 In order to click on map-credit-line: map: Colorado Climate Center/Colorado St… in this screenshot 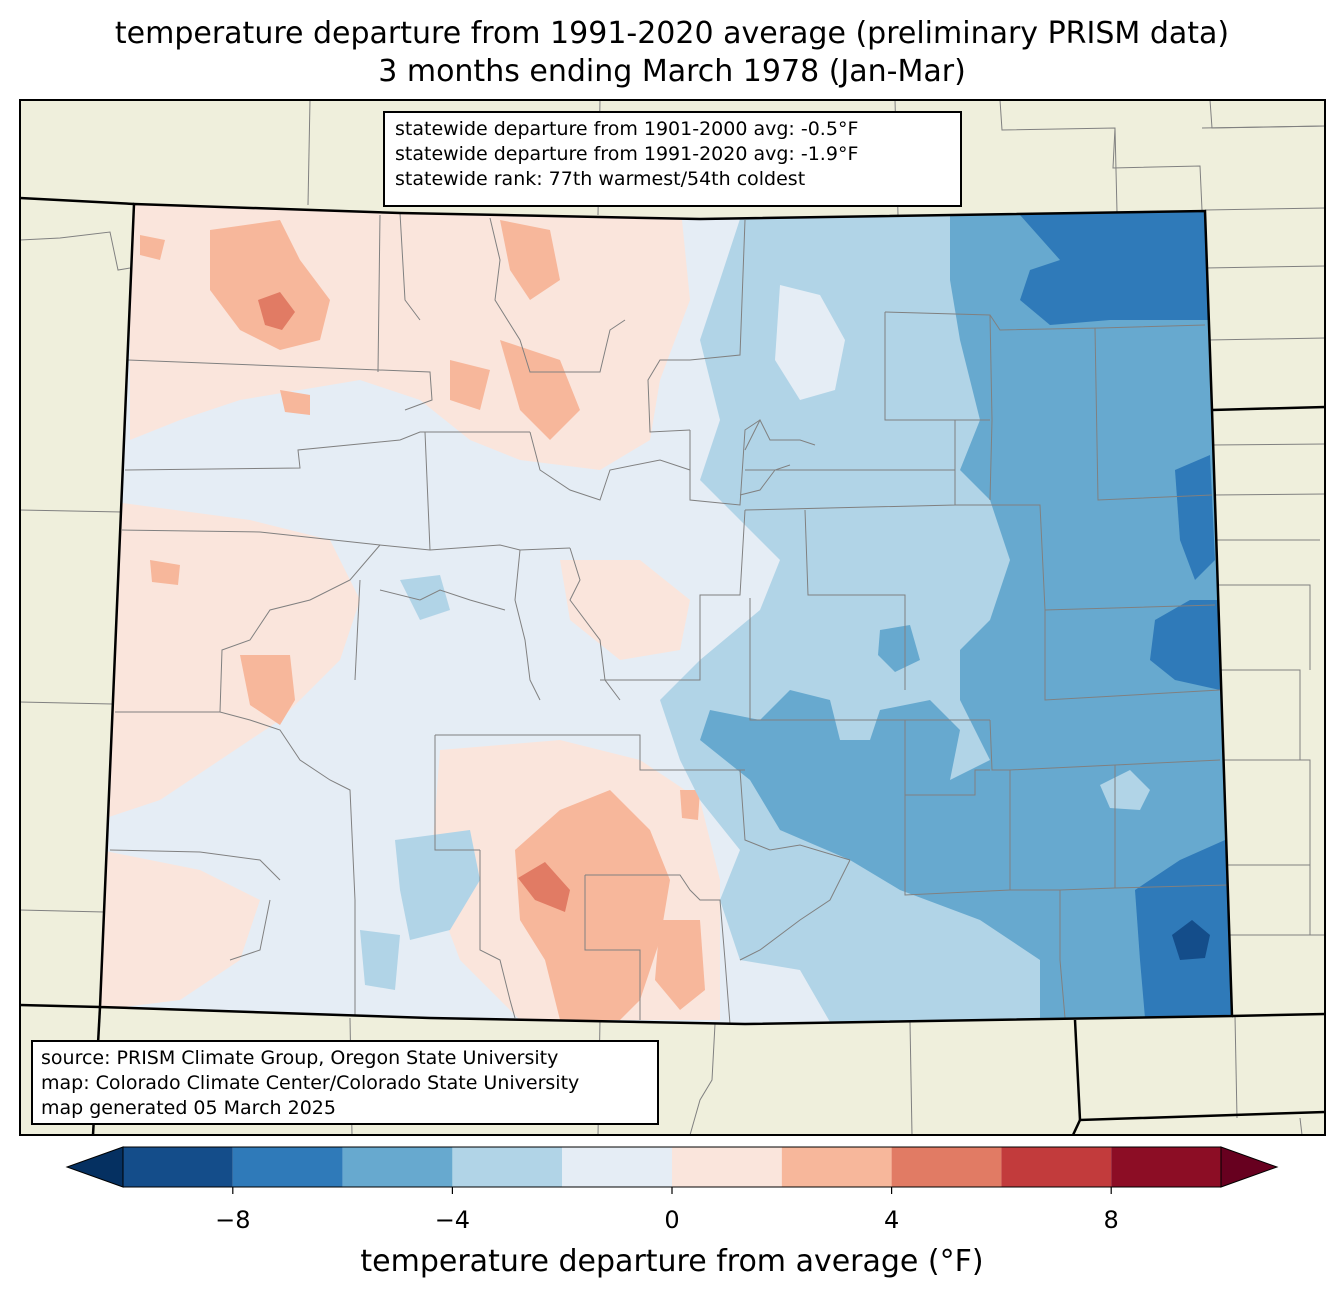, I will do `click(310, 1083)`.